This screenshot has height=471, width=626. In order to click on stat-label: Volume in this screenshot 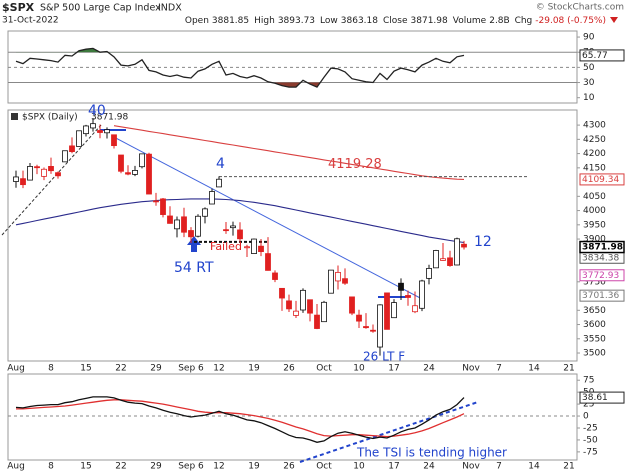, I will do `click(470, 21)`.